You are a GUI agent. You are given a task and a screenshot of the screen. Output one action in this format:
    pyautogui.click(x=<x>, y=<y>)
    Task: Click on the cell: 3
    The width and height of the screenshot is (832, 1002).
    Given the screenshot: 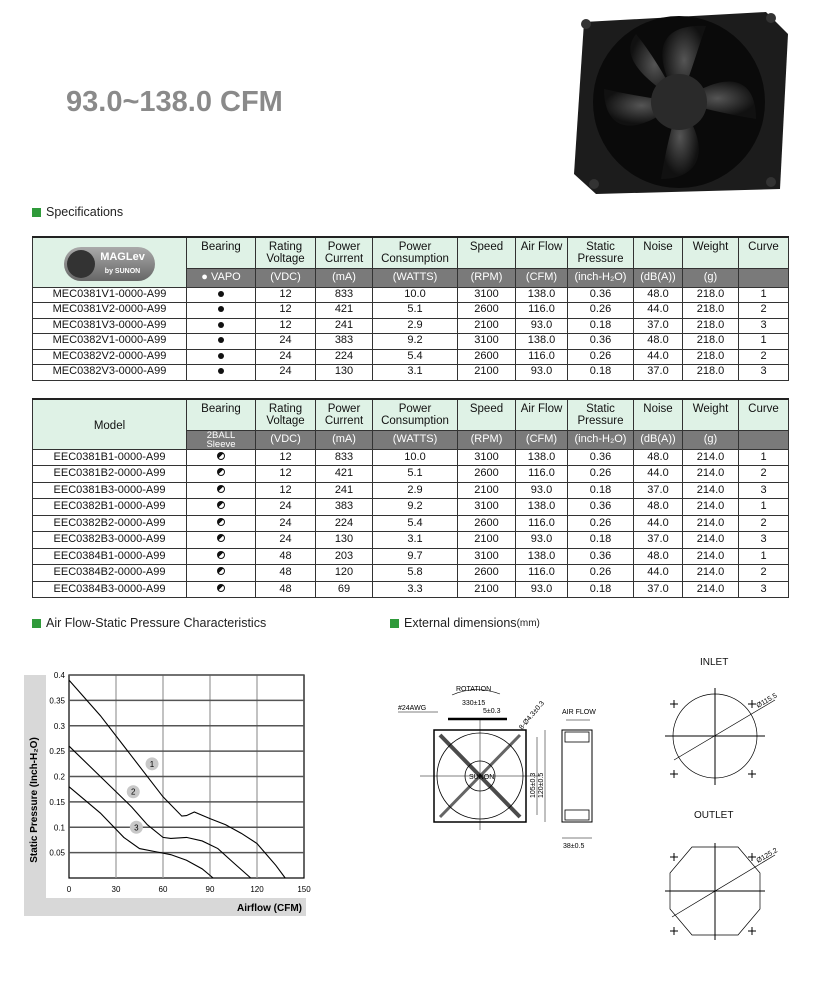 What is the action you would take?
    pyautogui.click(x=763, y=325)
    